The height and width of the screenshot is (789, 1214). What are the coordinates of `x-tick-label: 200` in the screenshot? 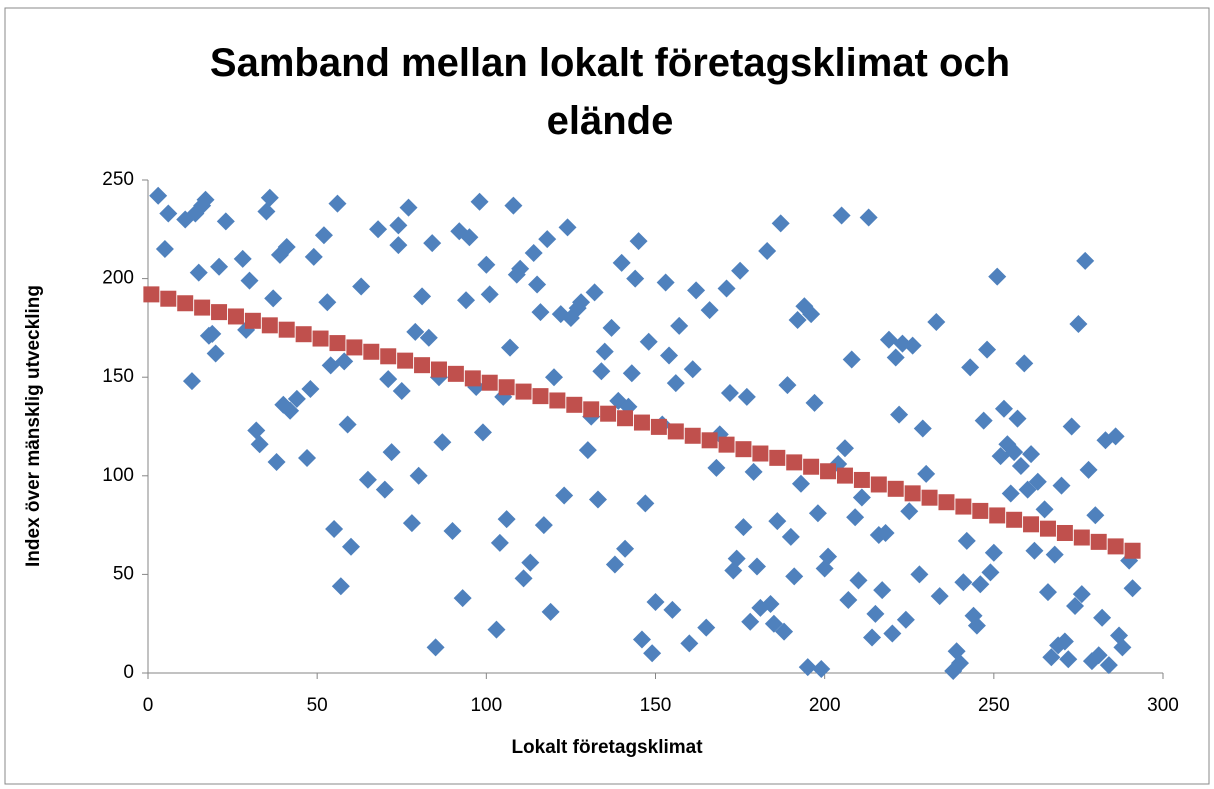 It's located at (825, 705).